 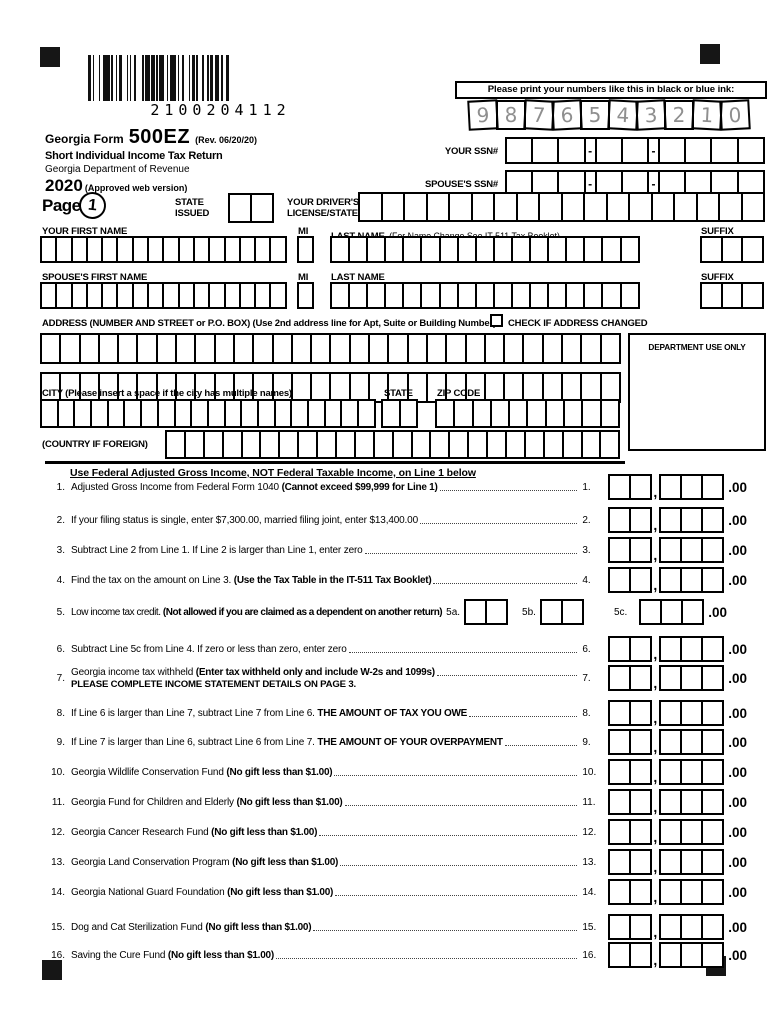 I want to click on your-ssn-boxes: --, so click(x=635, y=150).